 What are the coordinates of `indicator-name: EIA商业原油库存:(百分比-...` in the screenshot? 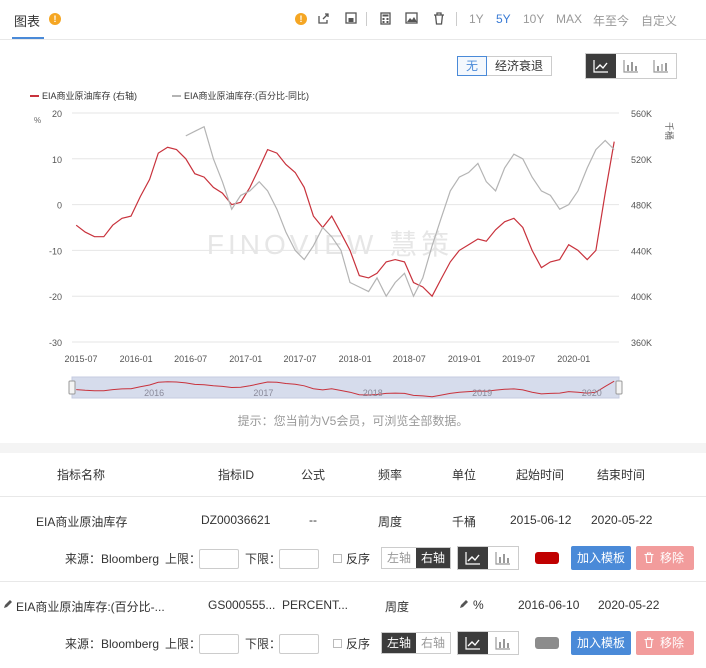 It's located at (90, 607).